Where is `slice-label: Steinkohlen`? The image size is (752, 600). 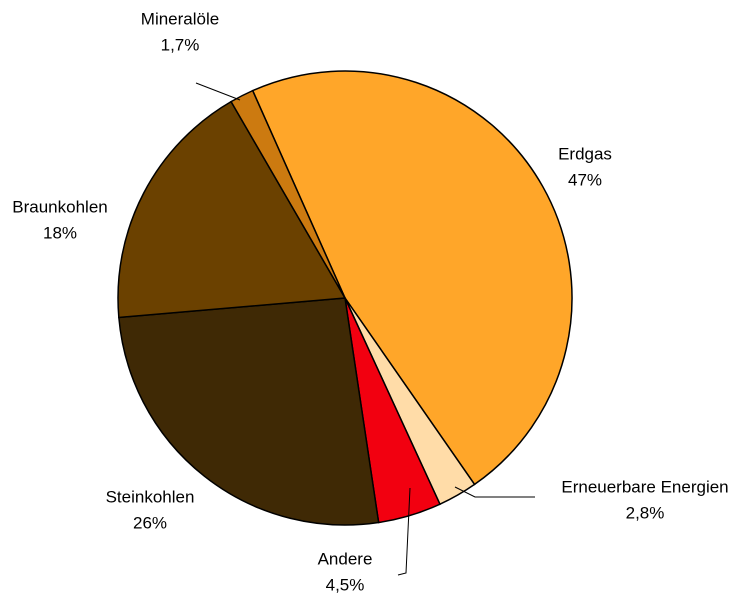 slice-label: Steinkohlen is located at coordinates (150, 496).